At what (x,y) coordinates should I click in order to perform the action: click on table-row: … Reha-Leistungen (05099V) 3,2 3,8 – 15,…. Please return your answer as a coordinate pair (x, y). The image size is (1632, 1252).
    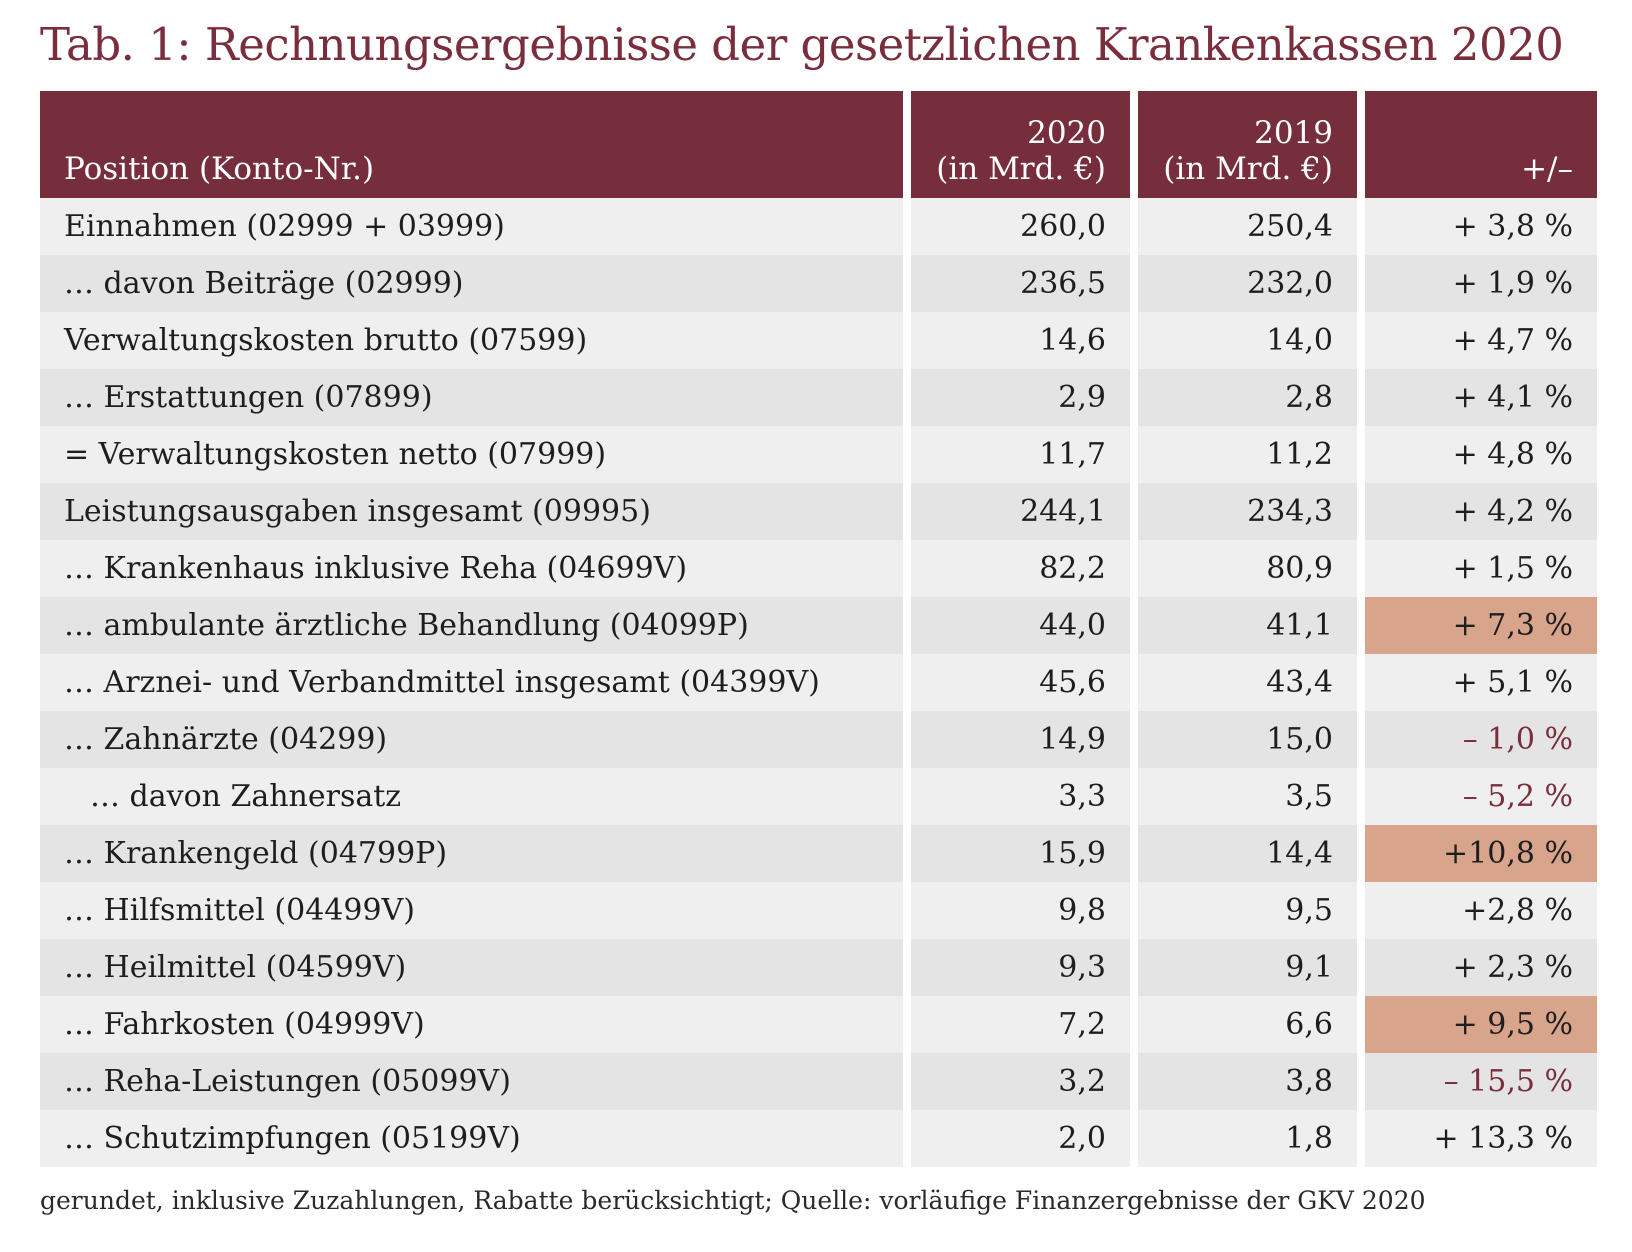
    Looking at the image, I should click on (818, 1081).